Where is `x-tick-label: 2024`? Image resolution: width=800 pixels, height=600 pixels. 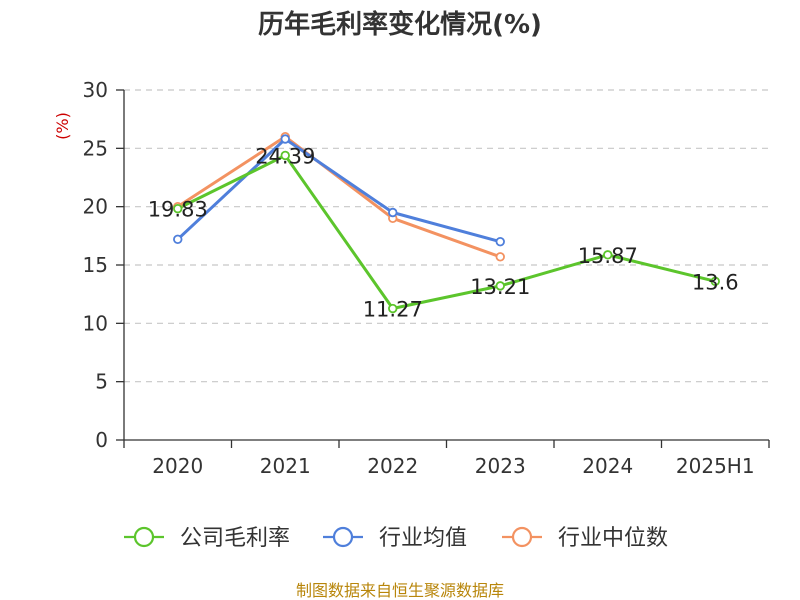
x-tick-label: 2024 is located at coordinates (607, 466).